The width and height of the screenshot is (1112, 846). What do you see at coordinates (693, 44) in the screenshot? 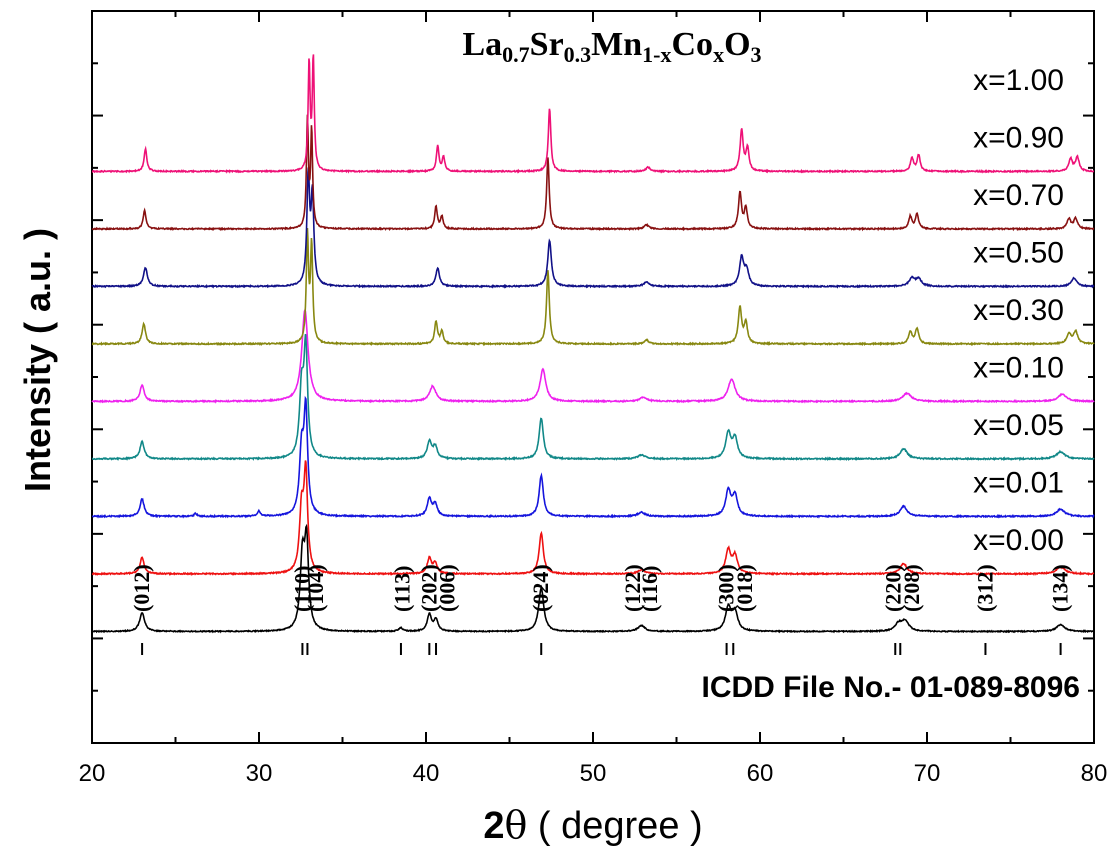
I see `title-part: Co` at bounding box center [693, 44].